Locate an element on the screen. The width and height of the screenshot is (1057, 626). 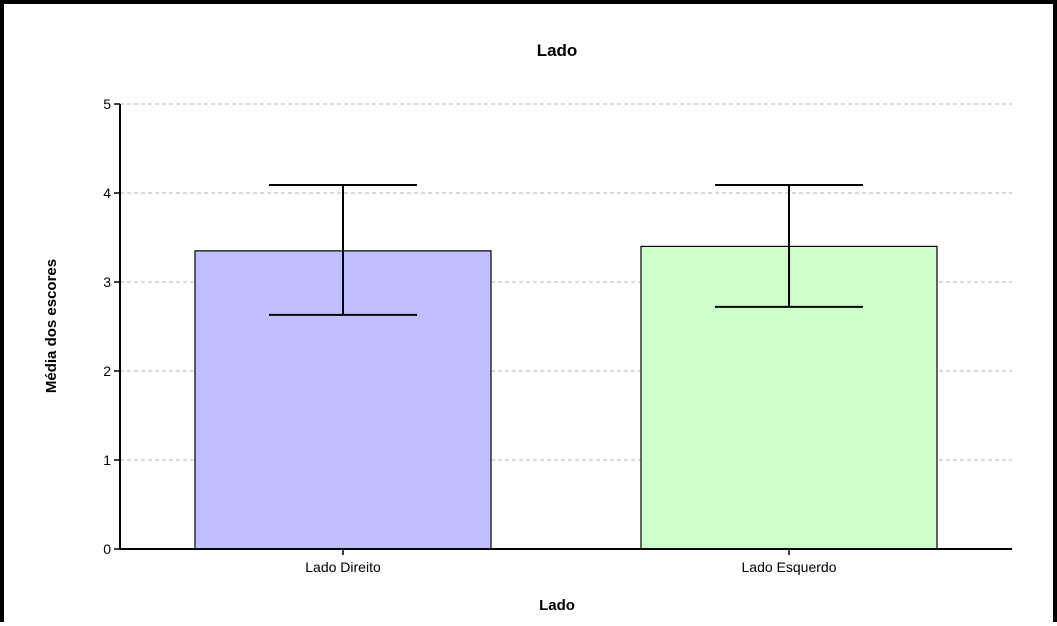
x-axis-title: Lado is located at coordinates (557, 605).